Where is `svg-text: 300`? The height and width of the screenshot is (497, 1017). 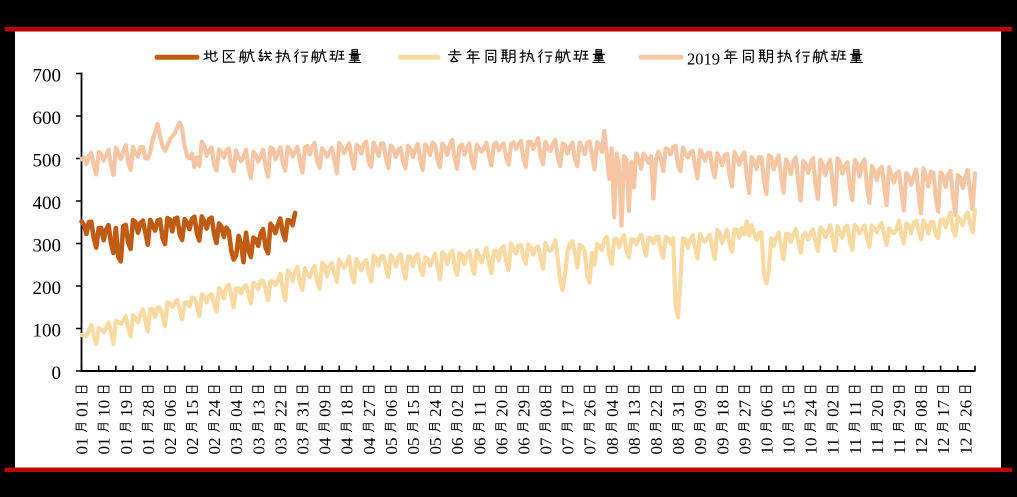 svg-text: 300 is located at coordinates (47, 246).